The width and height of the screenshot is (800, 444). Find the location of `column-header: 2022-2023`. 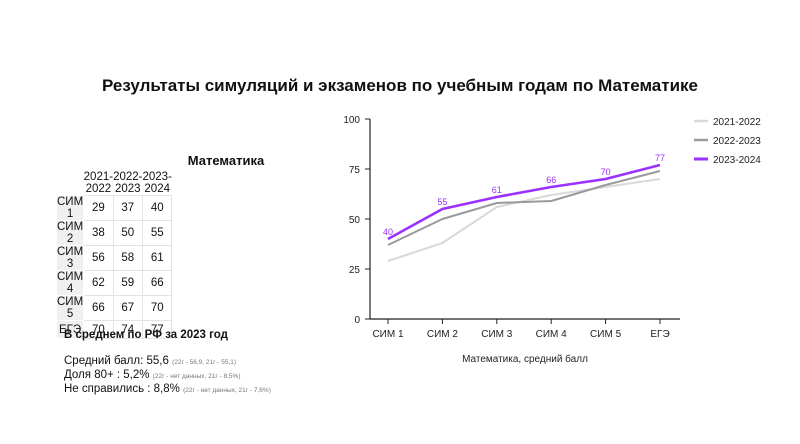

column-header: 2022-2023 is located at coordinates (128, 183).